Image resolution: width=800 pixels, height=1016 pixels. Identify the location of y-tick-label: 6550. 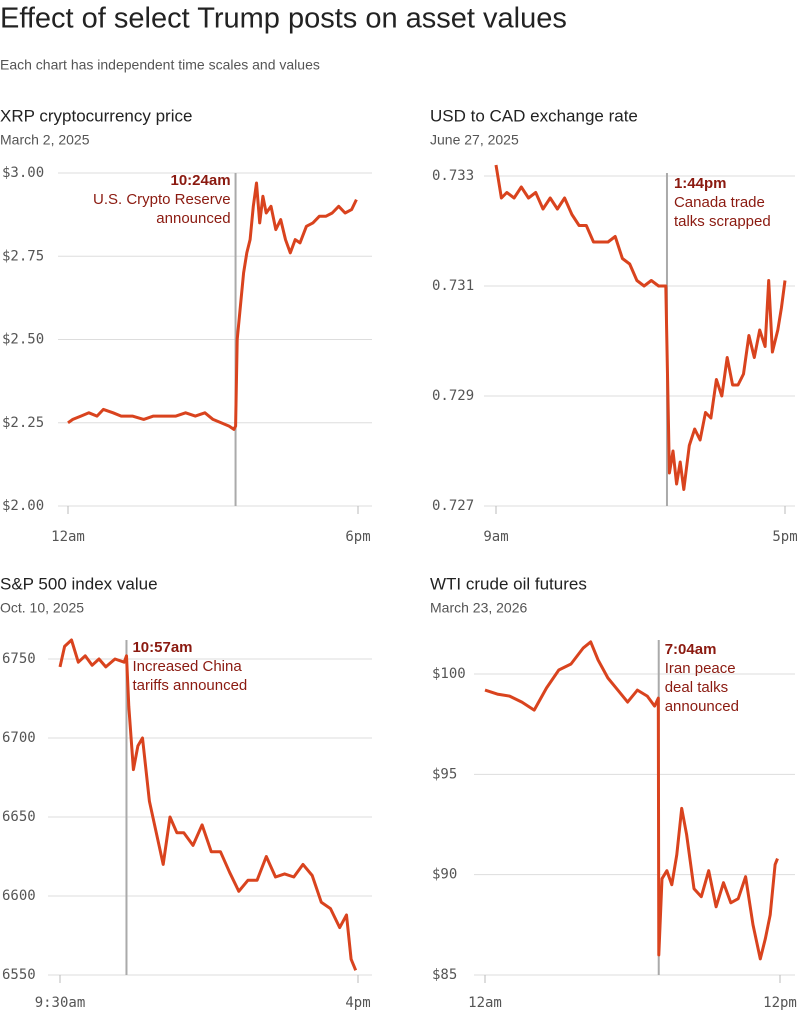
(19, 975).